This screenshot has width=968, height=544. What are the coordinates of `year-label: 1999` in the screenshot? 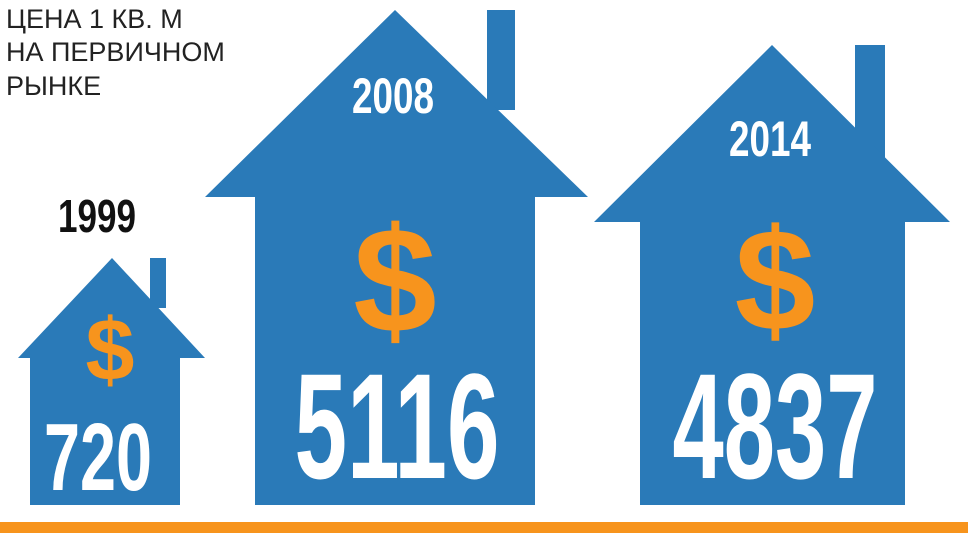 It's located at (97, 216).